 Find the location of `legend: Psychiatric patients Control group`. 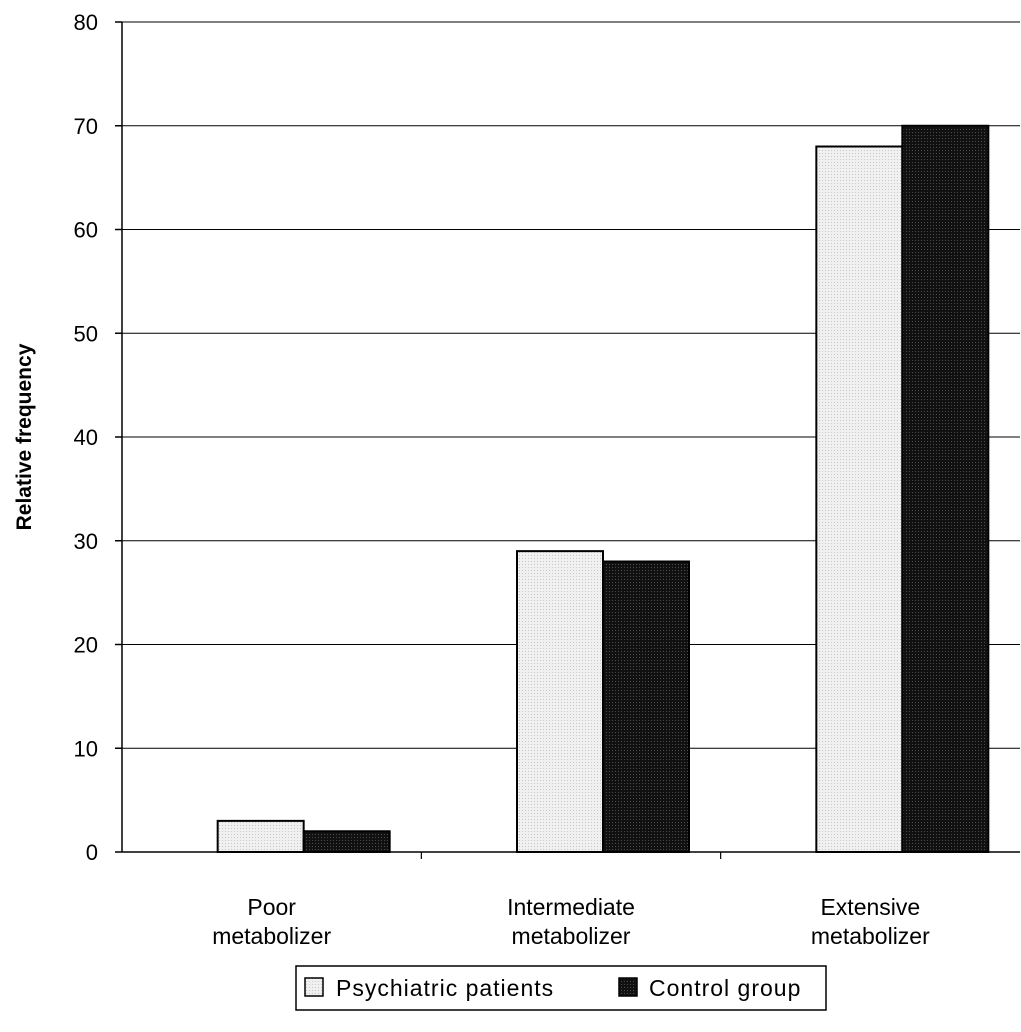

legend: Psychiatric patients Control group is located at coordinates (561, 988).